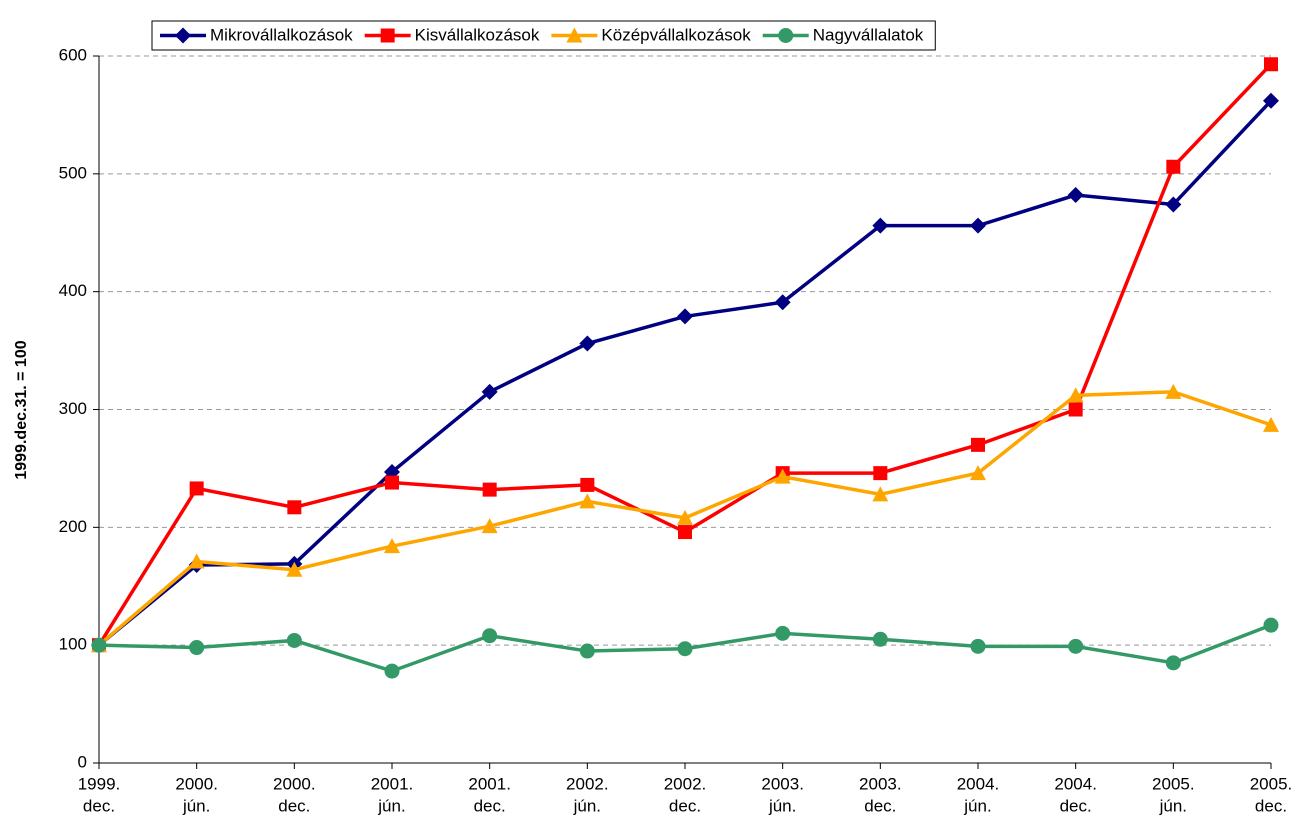 This screenshot has height=831, width=1291. Describe the element at coordinates (73, 408) in the screenshot. I see `y-tick-label: 300` at that location.